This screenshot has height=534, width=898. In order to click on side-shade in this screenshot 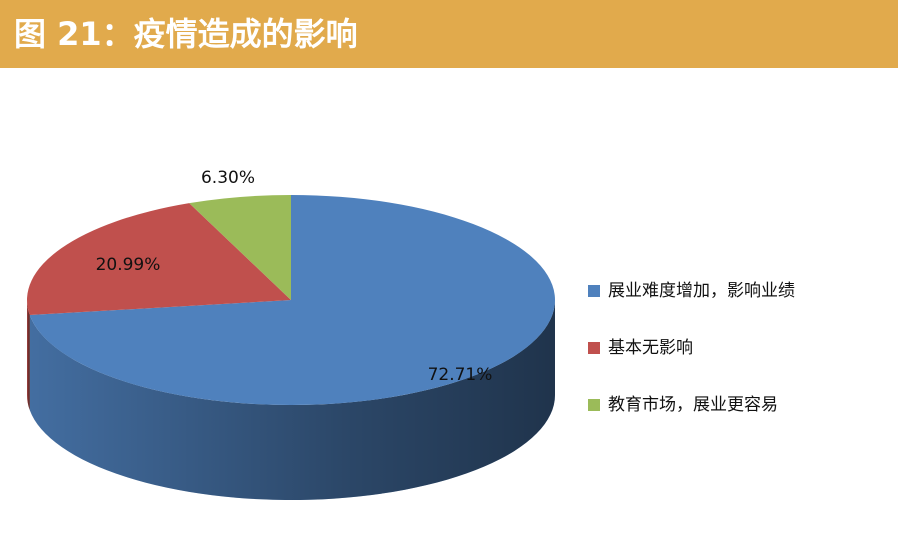, I will do `click(28, 355)`.